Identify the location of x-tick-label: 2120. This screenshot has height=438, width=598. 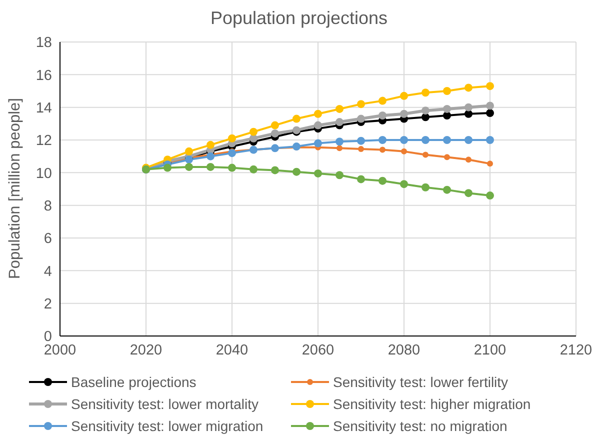
(576, 350).